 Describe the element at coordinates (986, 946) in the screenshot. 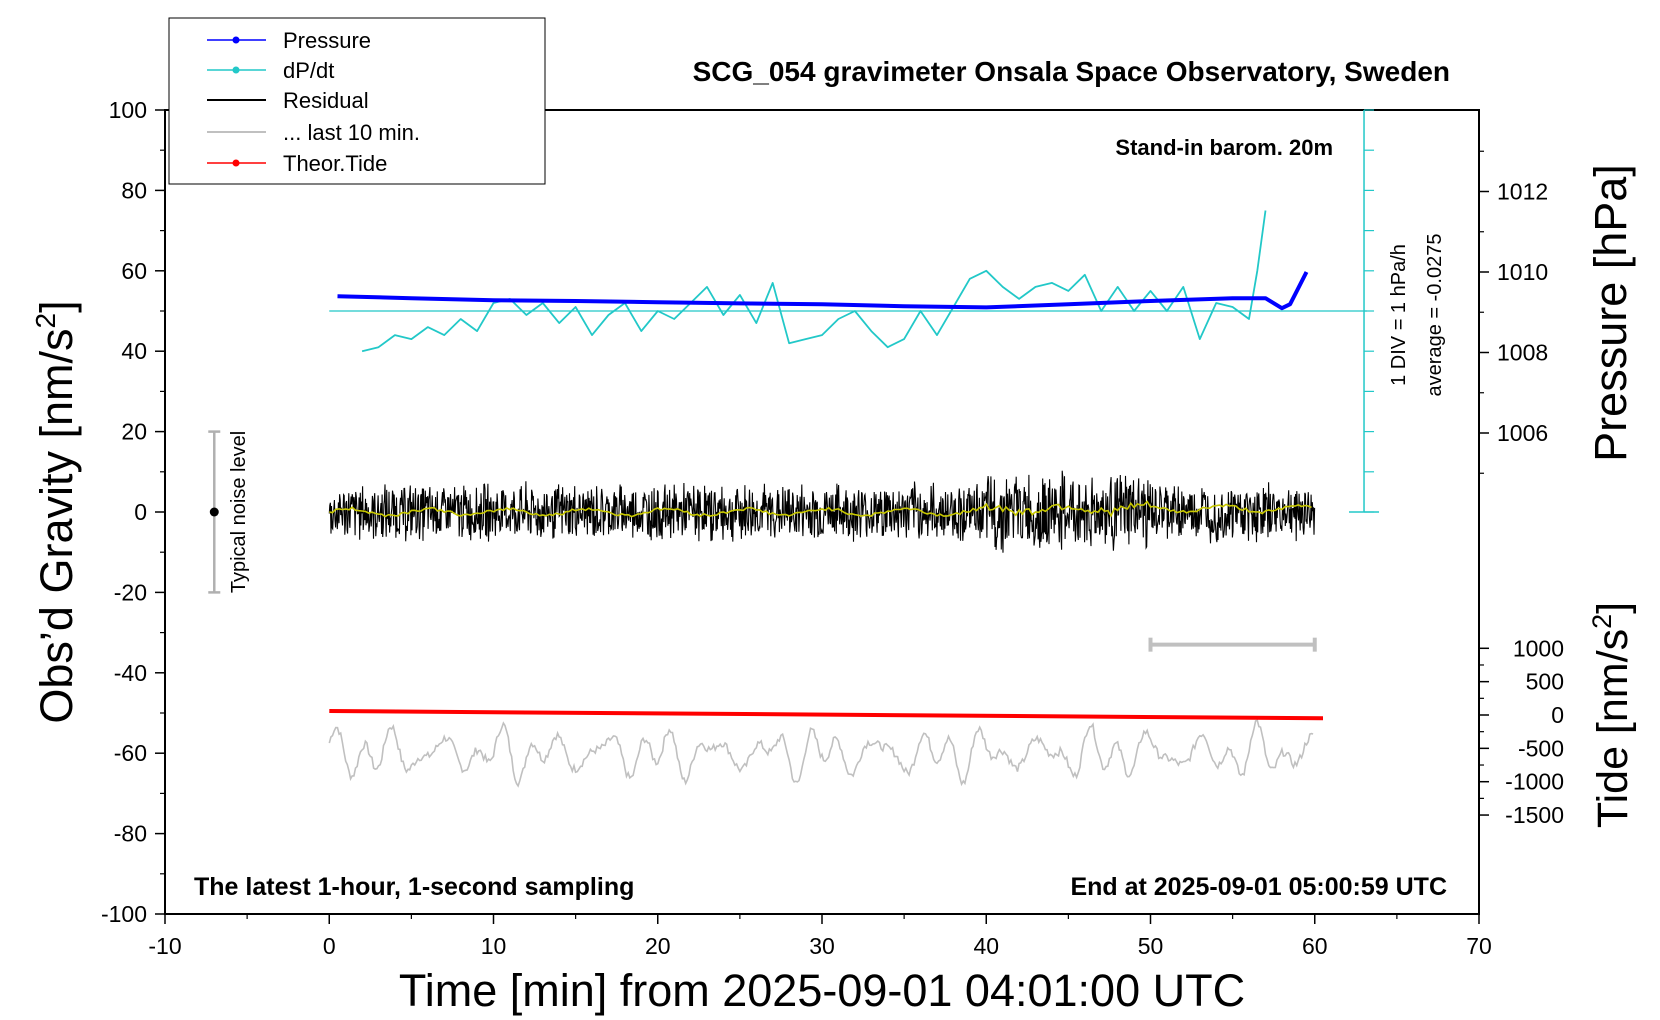

I see `x-tick-label: 40` at that location.